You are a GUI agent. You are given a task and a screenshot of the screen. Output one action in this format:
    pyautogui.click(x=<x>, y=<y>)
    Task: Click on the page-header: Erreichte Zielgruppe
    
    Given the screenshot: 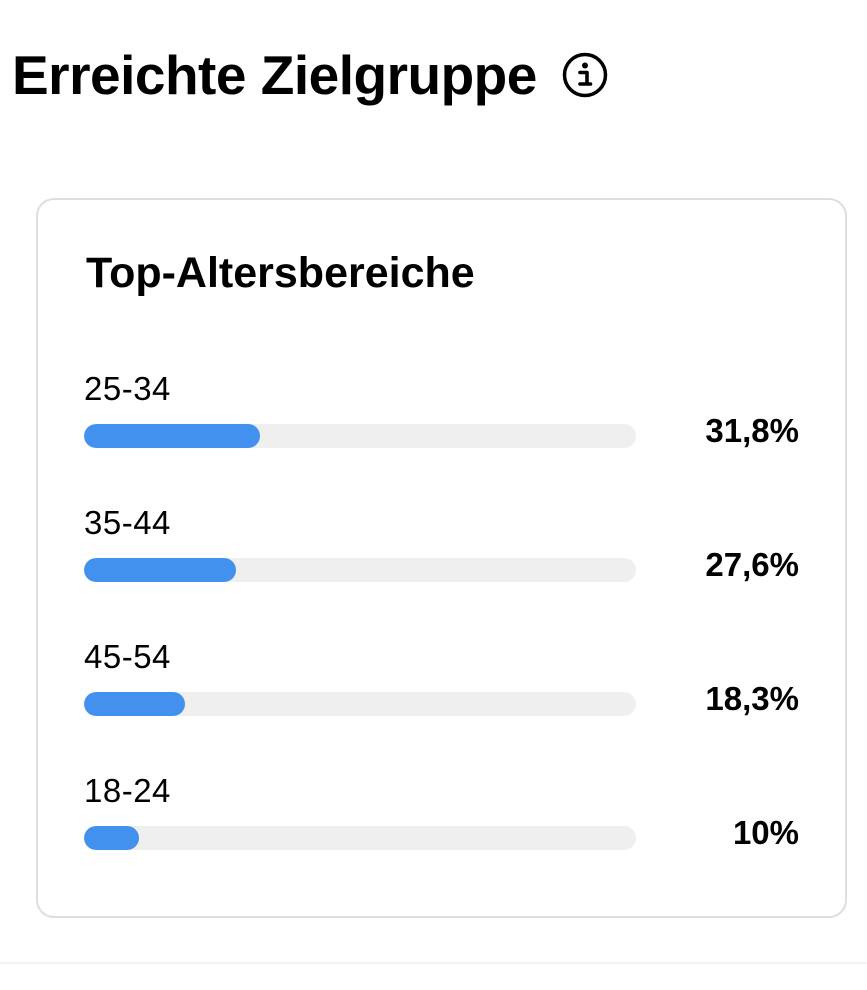 What is the action you would take?
    pyautogui.click(x=310, y=75)
    